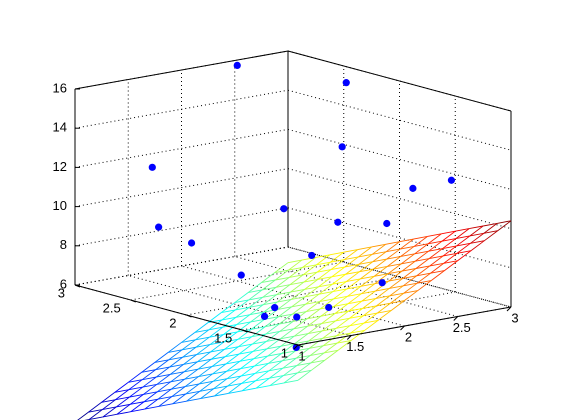 The image size is (561, 420). Describe the element at coordinates (514, 317) in the screenshot. I see `x-tick-label: 3` at that location.